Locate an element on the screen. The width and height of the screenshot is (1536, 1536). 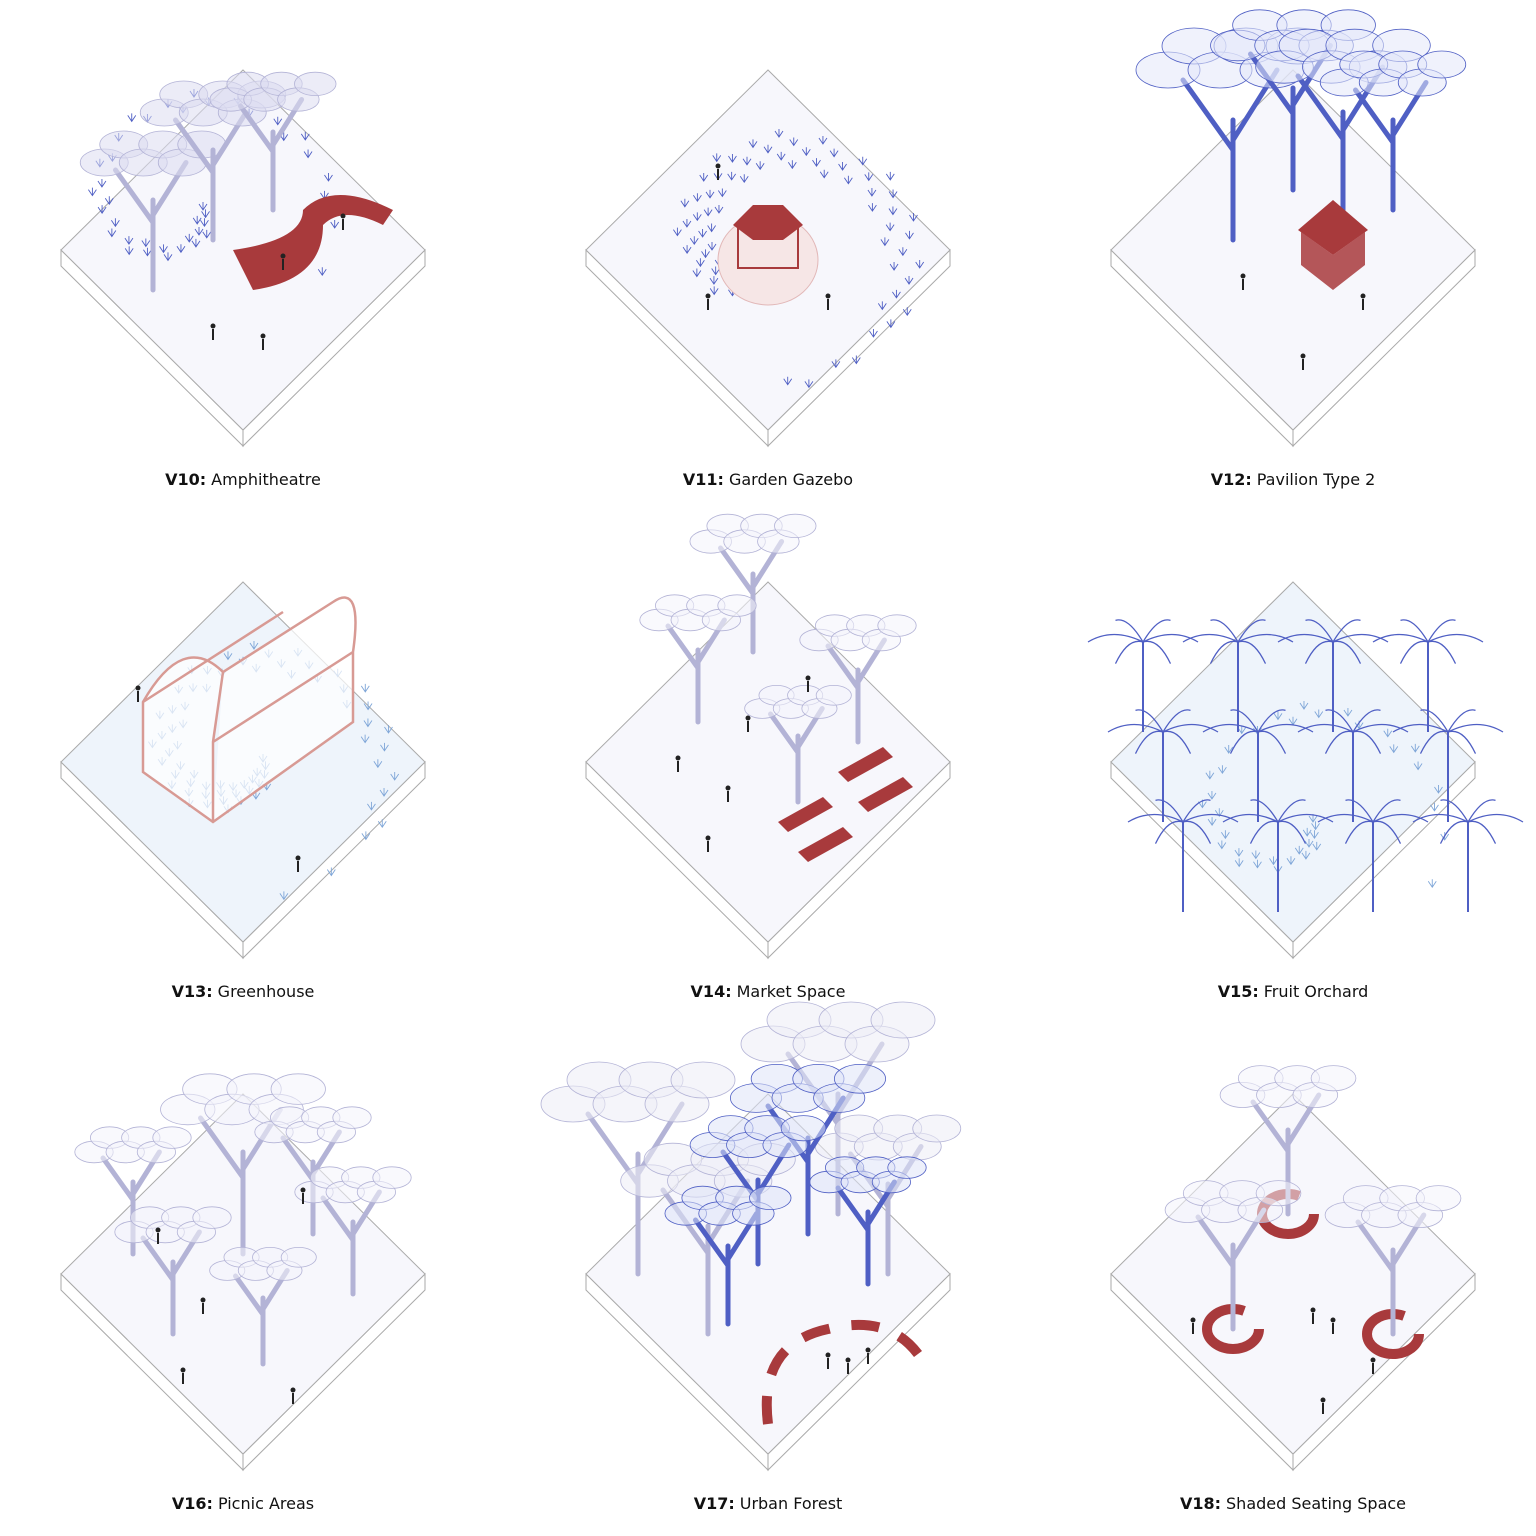
pavilion-body is located at coordinates (1333, 261).